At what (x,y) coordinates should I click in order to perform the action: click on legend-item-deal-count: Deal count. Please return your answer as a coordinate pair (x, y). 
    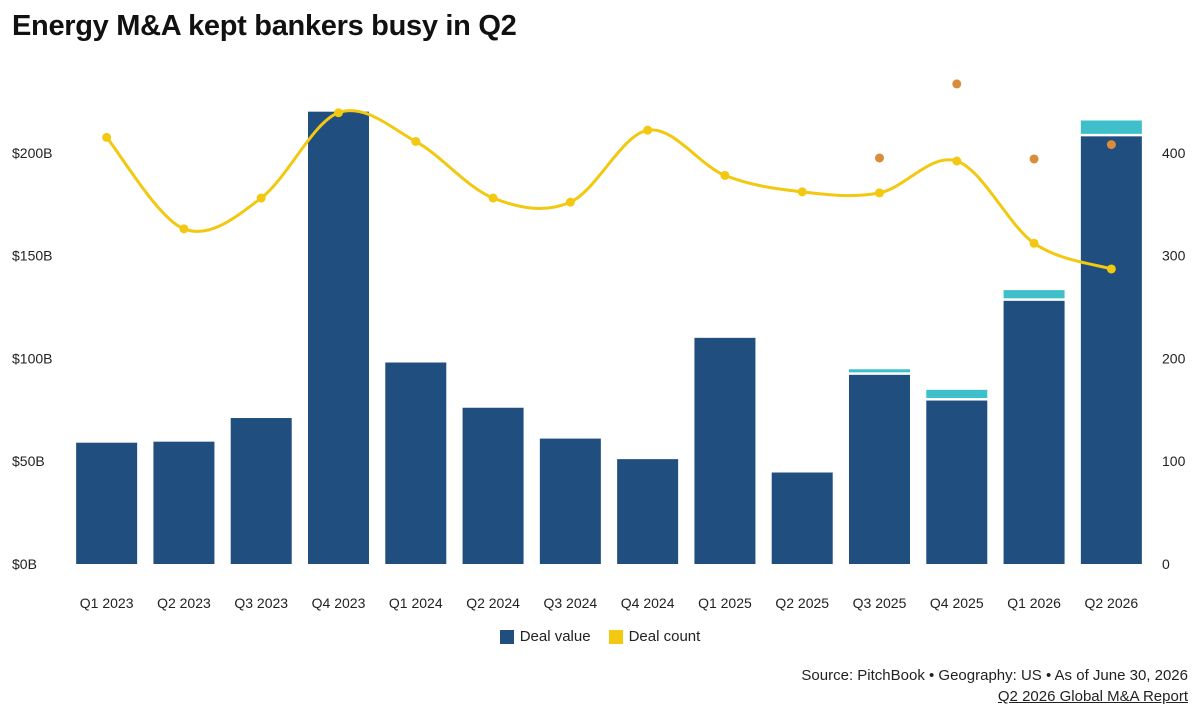
    Looking at the image, I should click on (654, 636).